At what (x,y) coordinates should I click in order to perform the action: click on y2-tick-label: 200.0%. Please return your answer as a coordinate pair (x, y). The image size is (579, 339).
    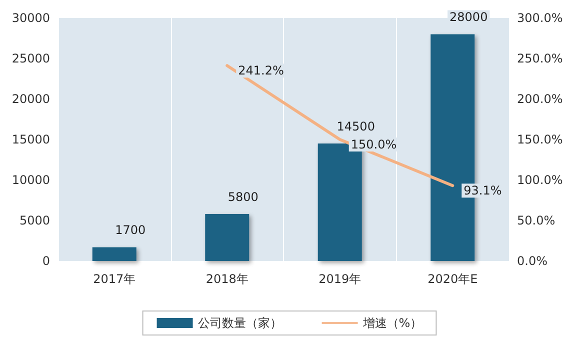
    Looking at the image, I should click on (540, 99).